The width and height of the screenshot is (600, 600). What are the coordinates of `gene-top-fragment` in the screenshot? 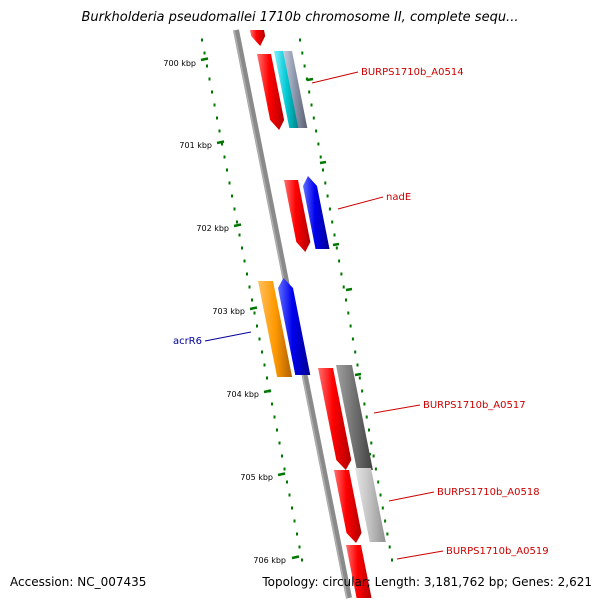 It's located at (258, 38).